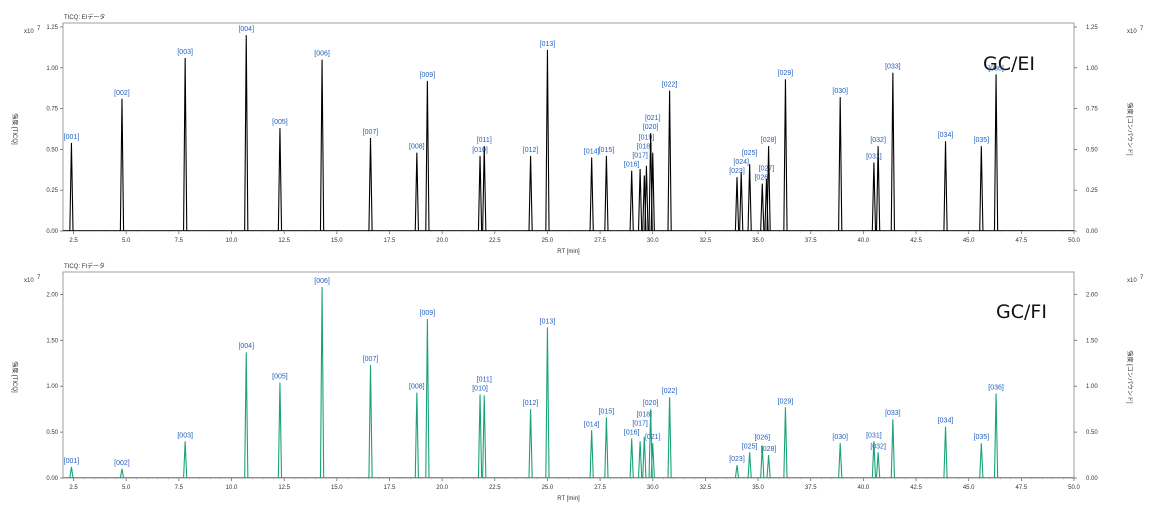 The height and width of the screenshot is (510, 1152). Describe the element at coordinates (1021, 312) in the screenshot. I see `panel-big-label: GC/FI` at that location.